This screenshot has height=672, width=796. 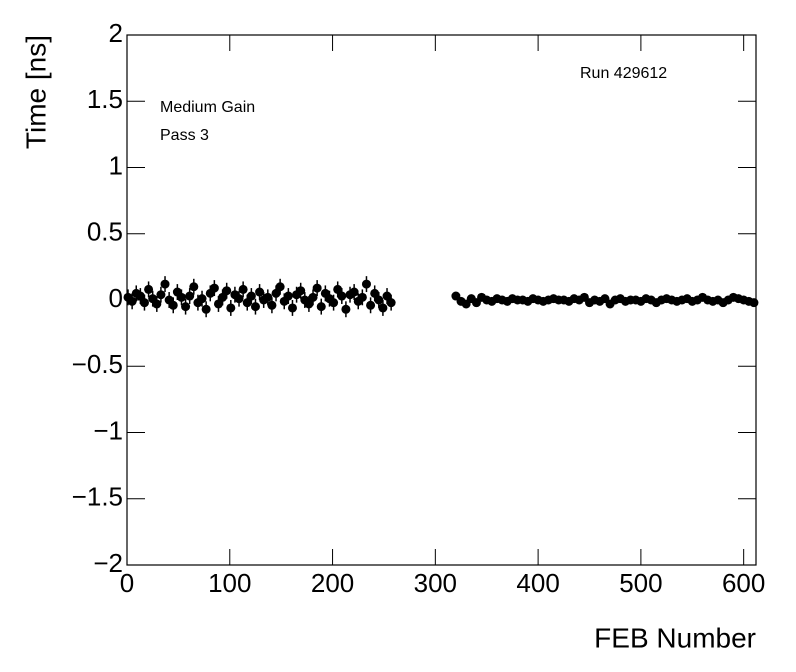 I want to click on x-tick-label: 500, so click(x=640, y=583).